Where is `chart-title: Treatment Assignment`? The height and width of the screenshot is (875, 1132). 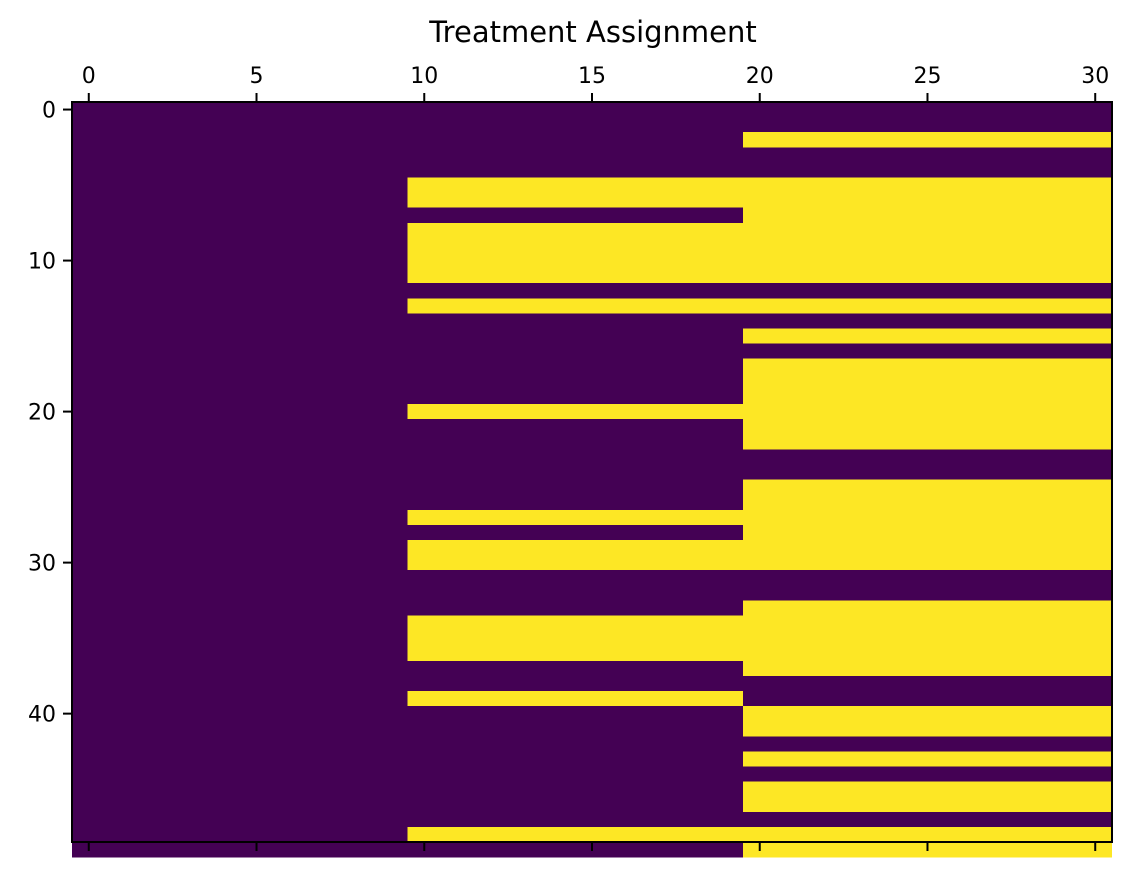 chart-title: Treatment Assignment is located at coordinates (592, 32).